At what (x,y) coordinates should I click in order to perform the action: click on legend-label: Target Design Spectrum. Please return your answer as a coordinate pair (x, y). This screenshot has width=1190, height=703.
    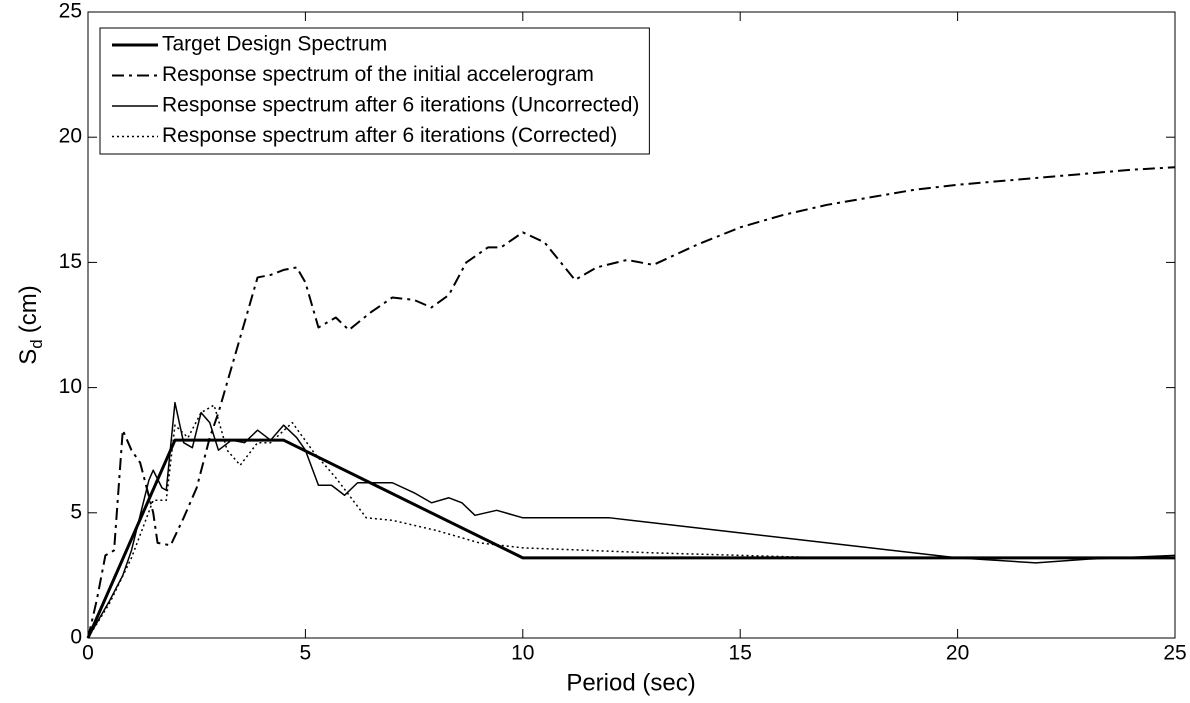
    Looking at the image, I should click on (274, 44).